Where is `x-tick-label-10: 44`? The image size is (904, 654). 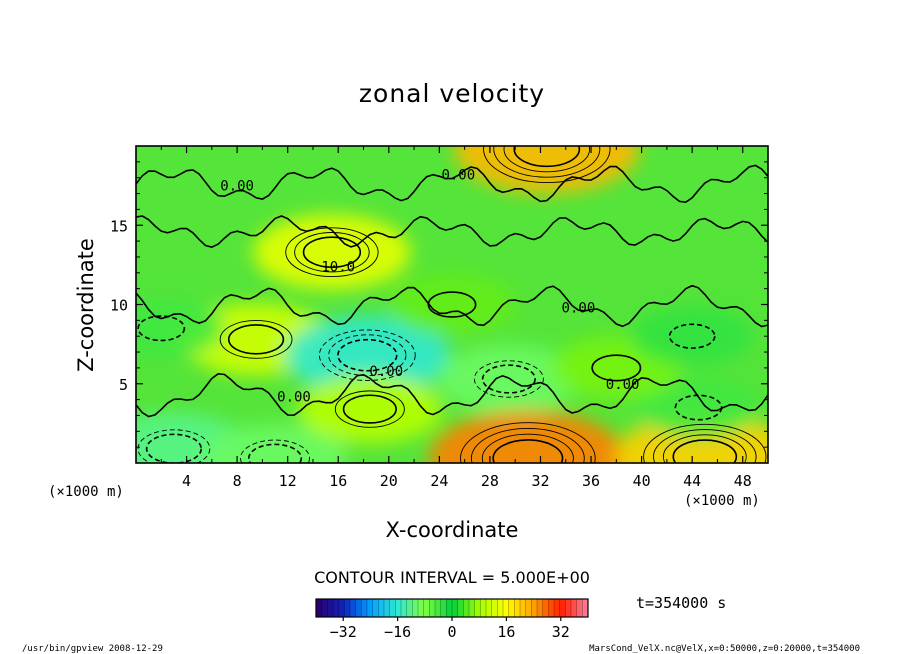 x-tick-label-10: 44 is located at coordinates (692, 481).